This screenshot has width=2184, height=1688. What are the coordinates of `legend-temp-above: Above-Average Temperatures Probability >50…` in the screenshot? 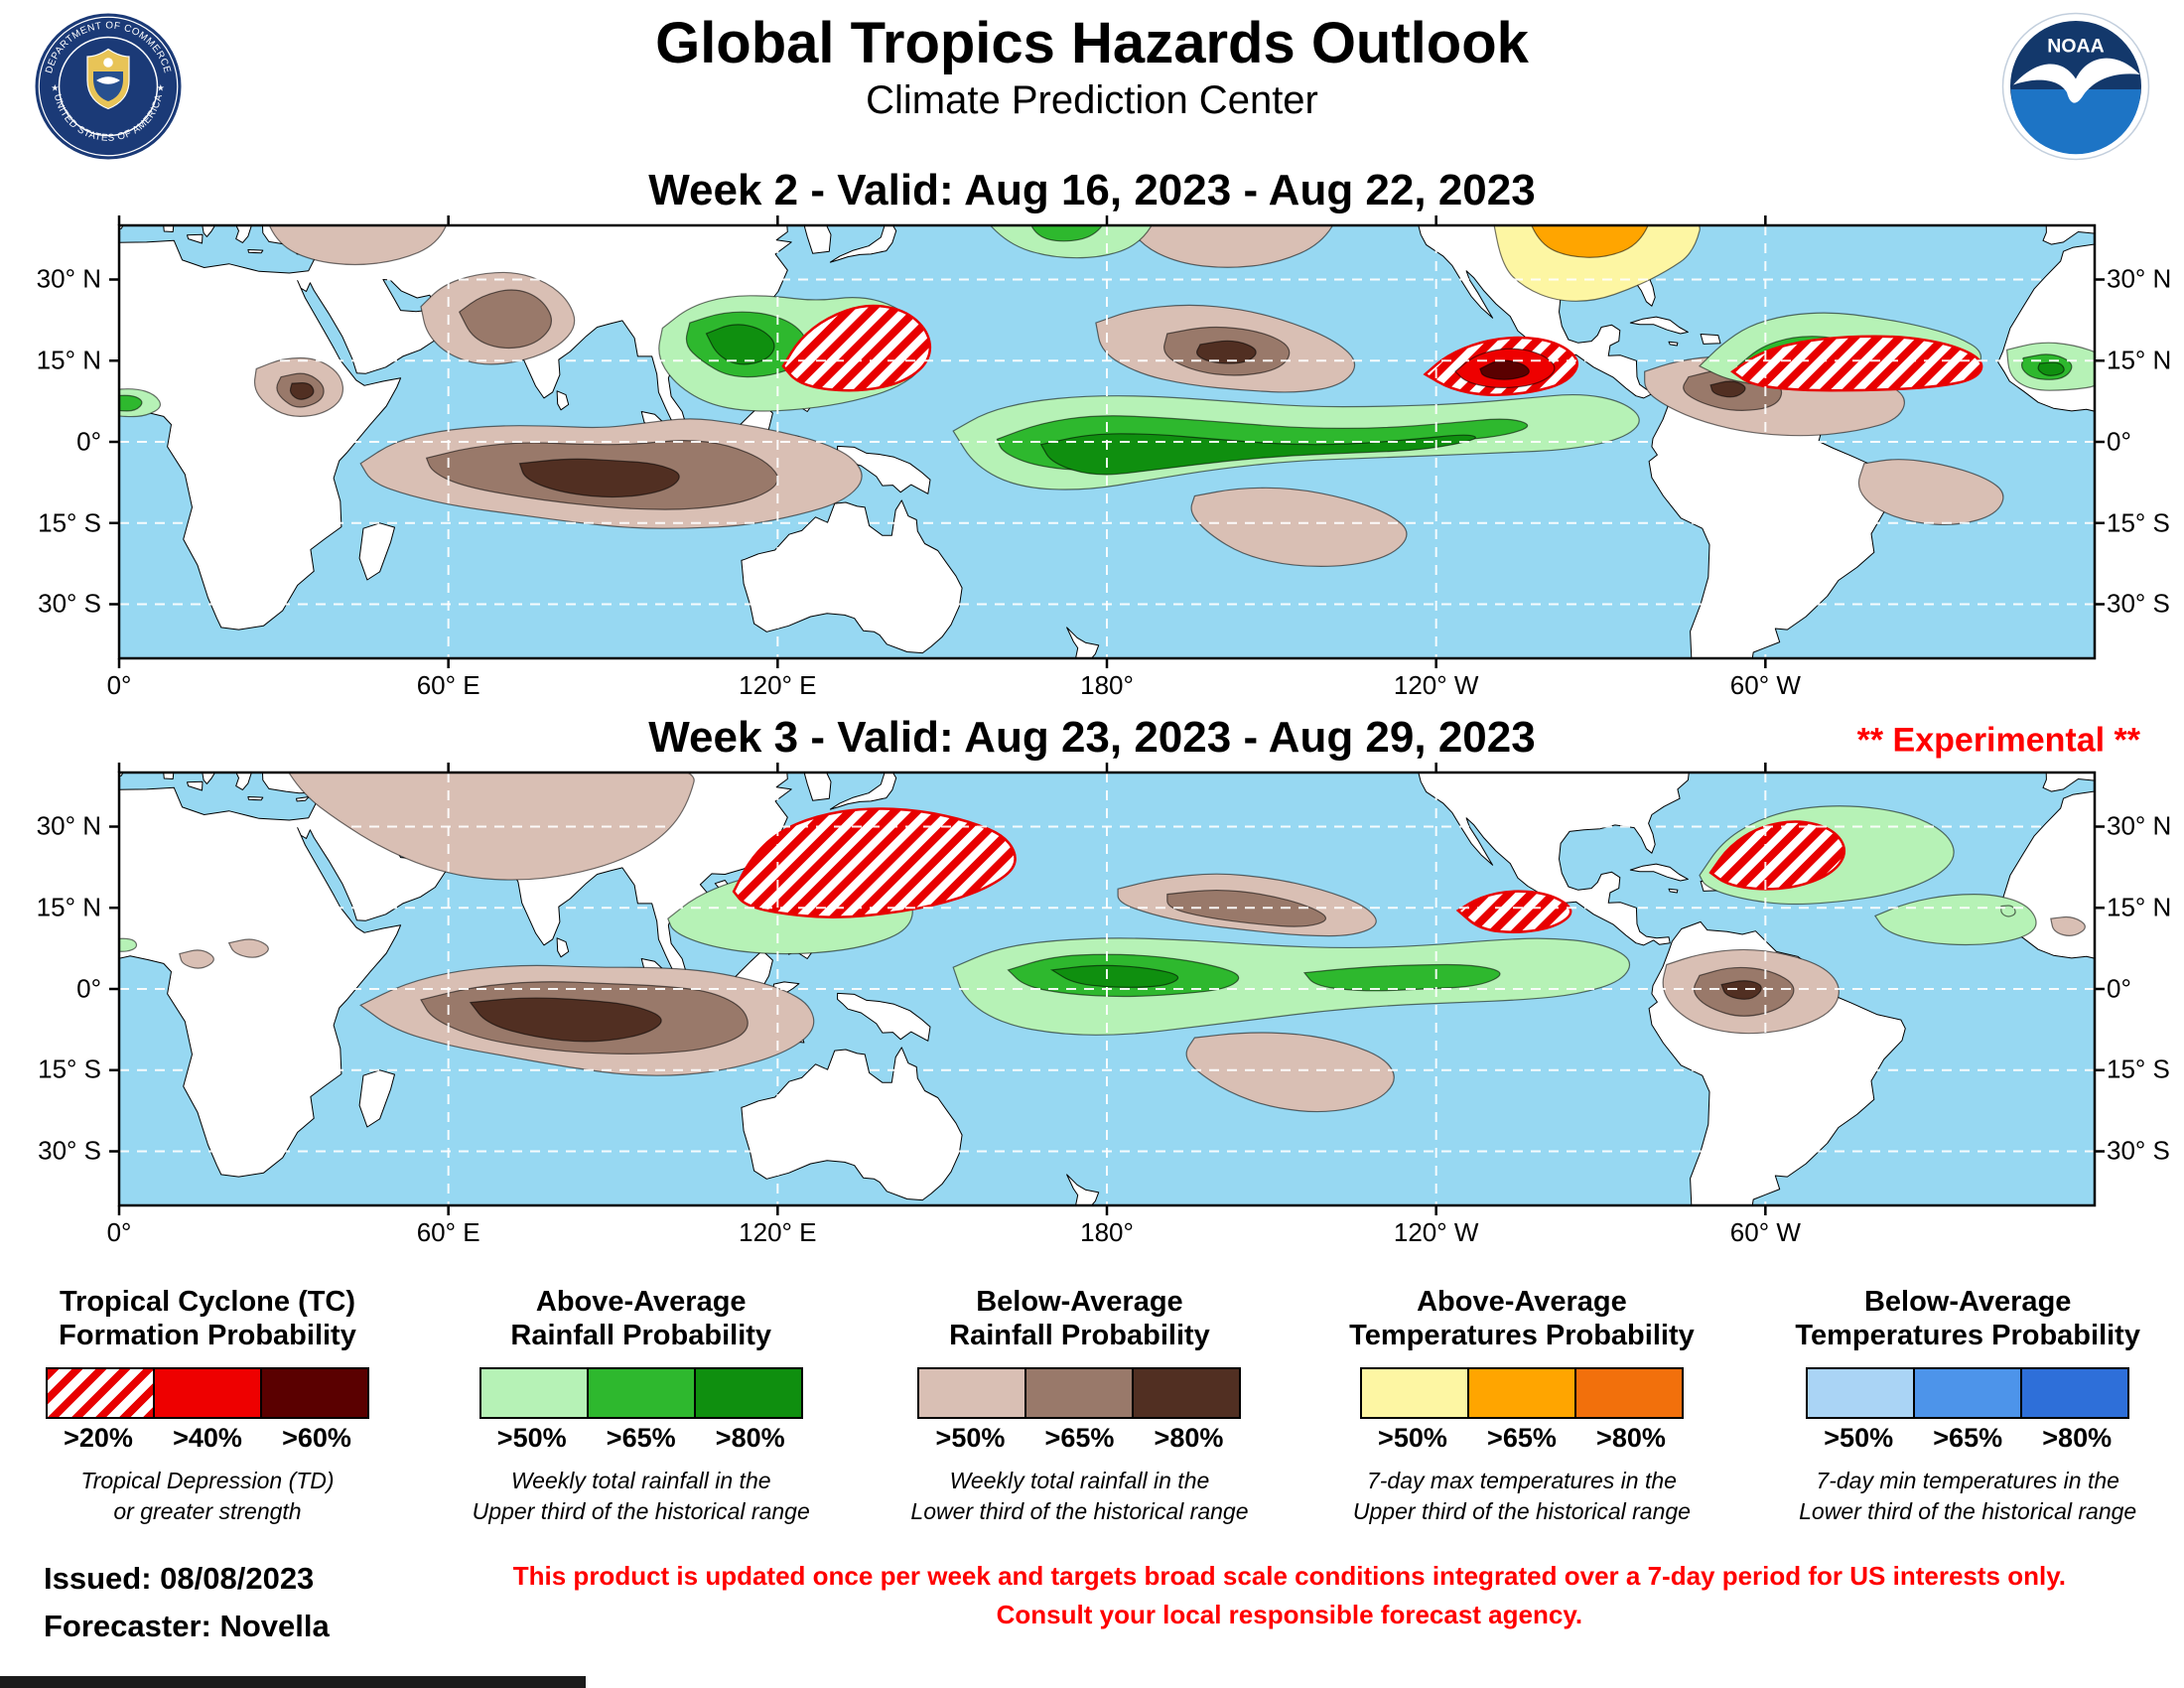 It's located at (1522, 1406).